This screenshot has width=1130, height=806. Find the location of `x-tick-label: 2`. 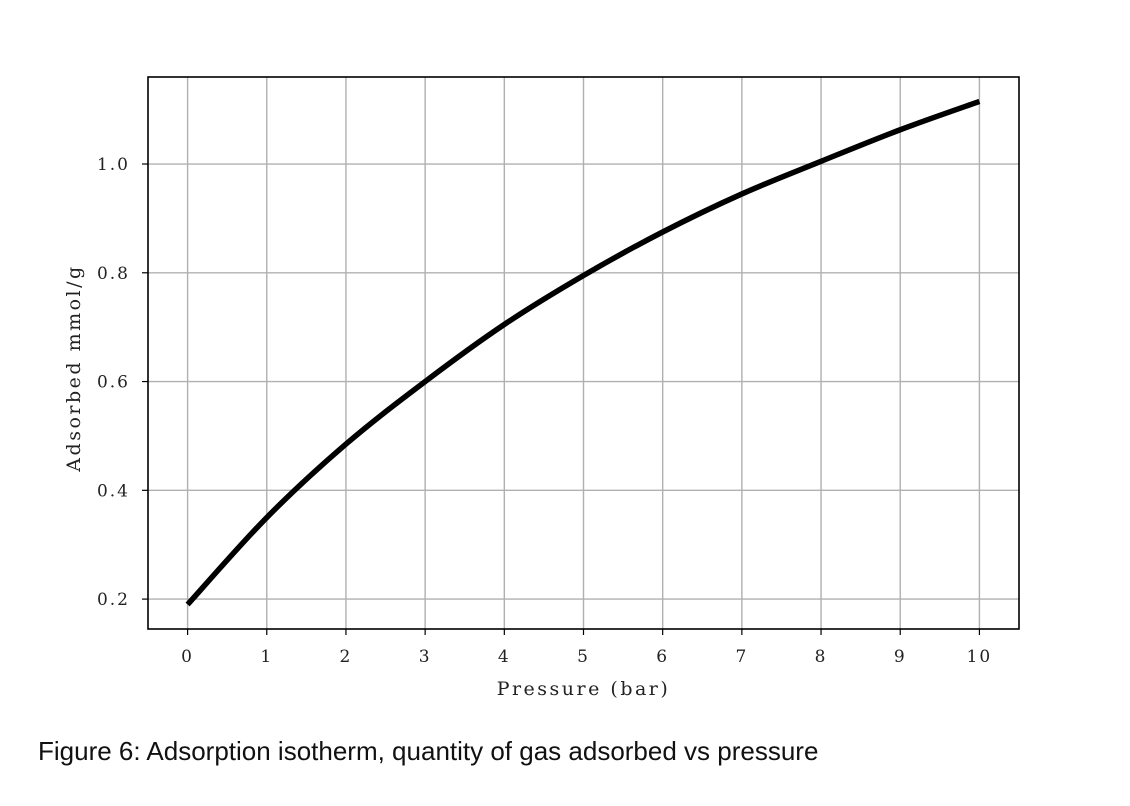

x-tick-label: 2 is located at coordinates (346, 657).